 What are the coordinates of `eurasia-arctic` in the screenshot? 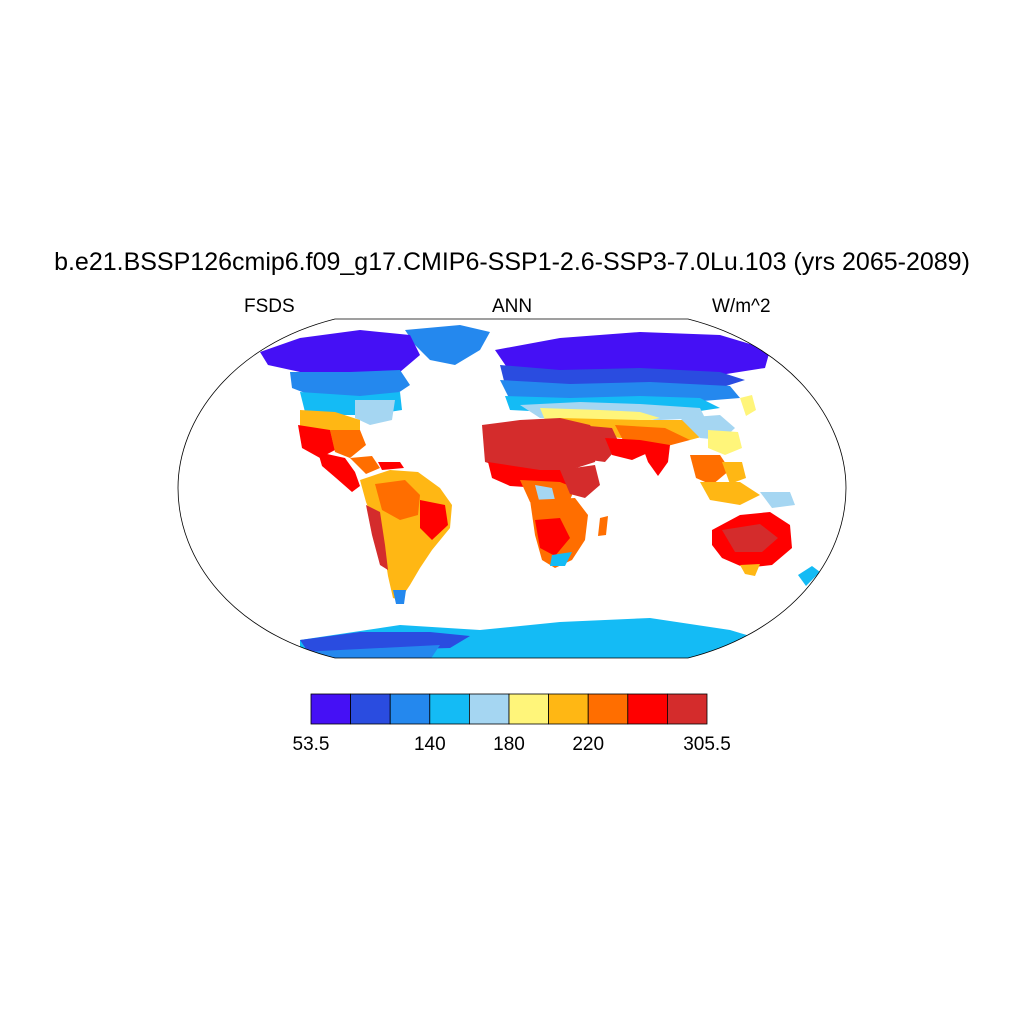 It's located at (632, 353).